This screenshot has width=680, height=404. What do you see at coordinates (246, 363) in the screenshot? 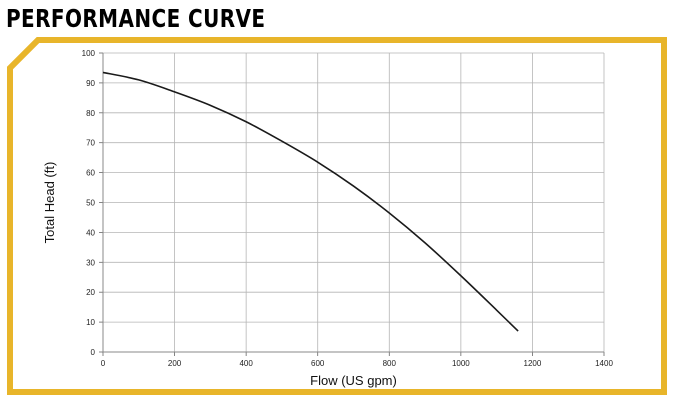
I see `x-tick-label: 400` at bounding box center [246, 363].